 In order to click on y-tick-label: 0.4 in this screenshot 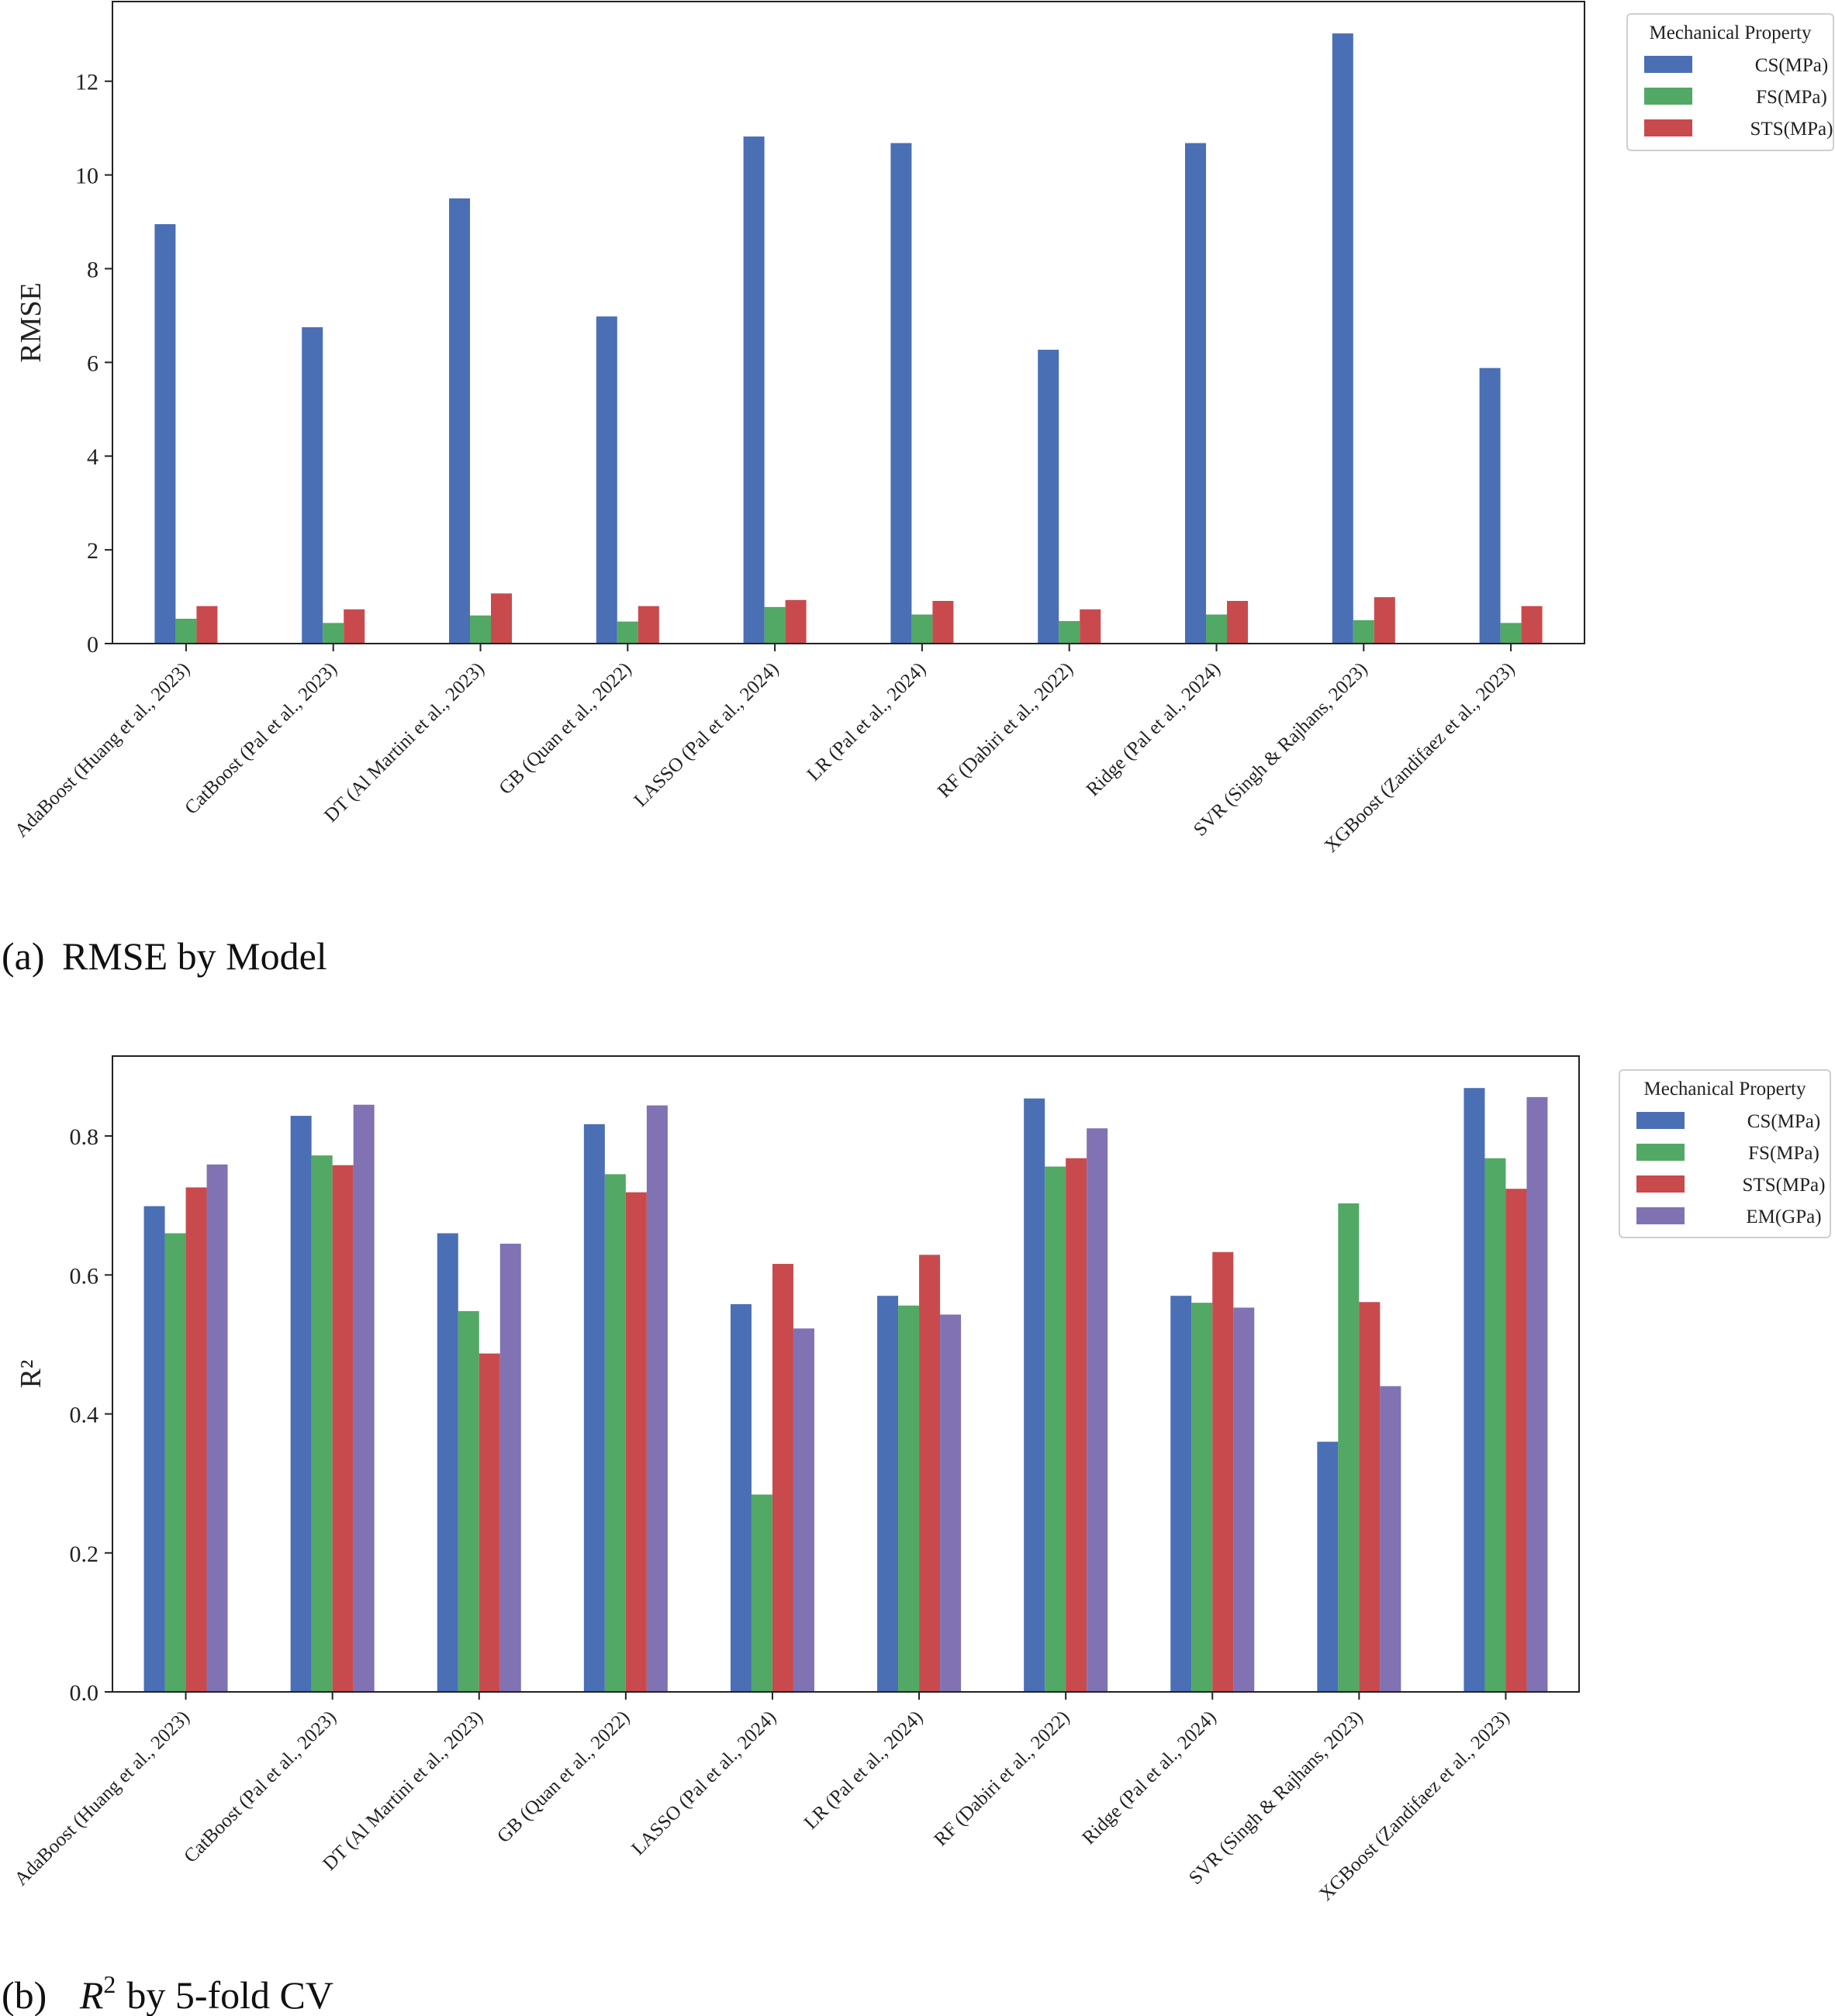, I will do `click(84, 1415)`.